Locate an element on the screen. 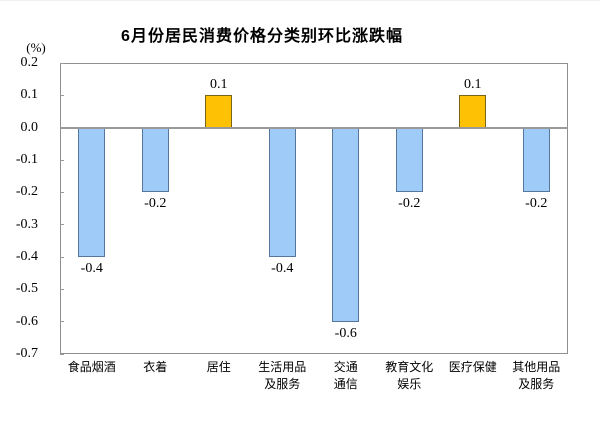 This screenshot has height=429, width=600. x-axis-category-label: 其他用品 及服务 is located at coordinates (536, 375).